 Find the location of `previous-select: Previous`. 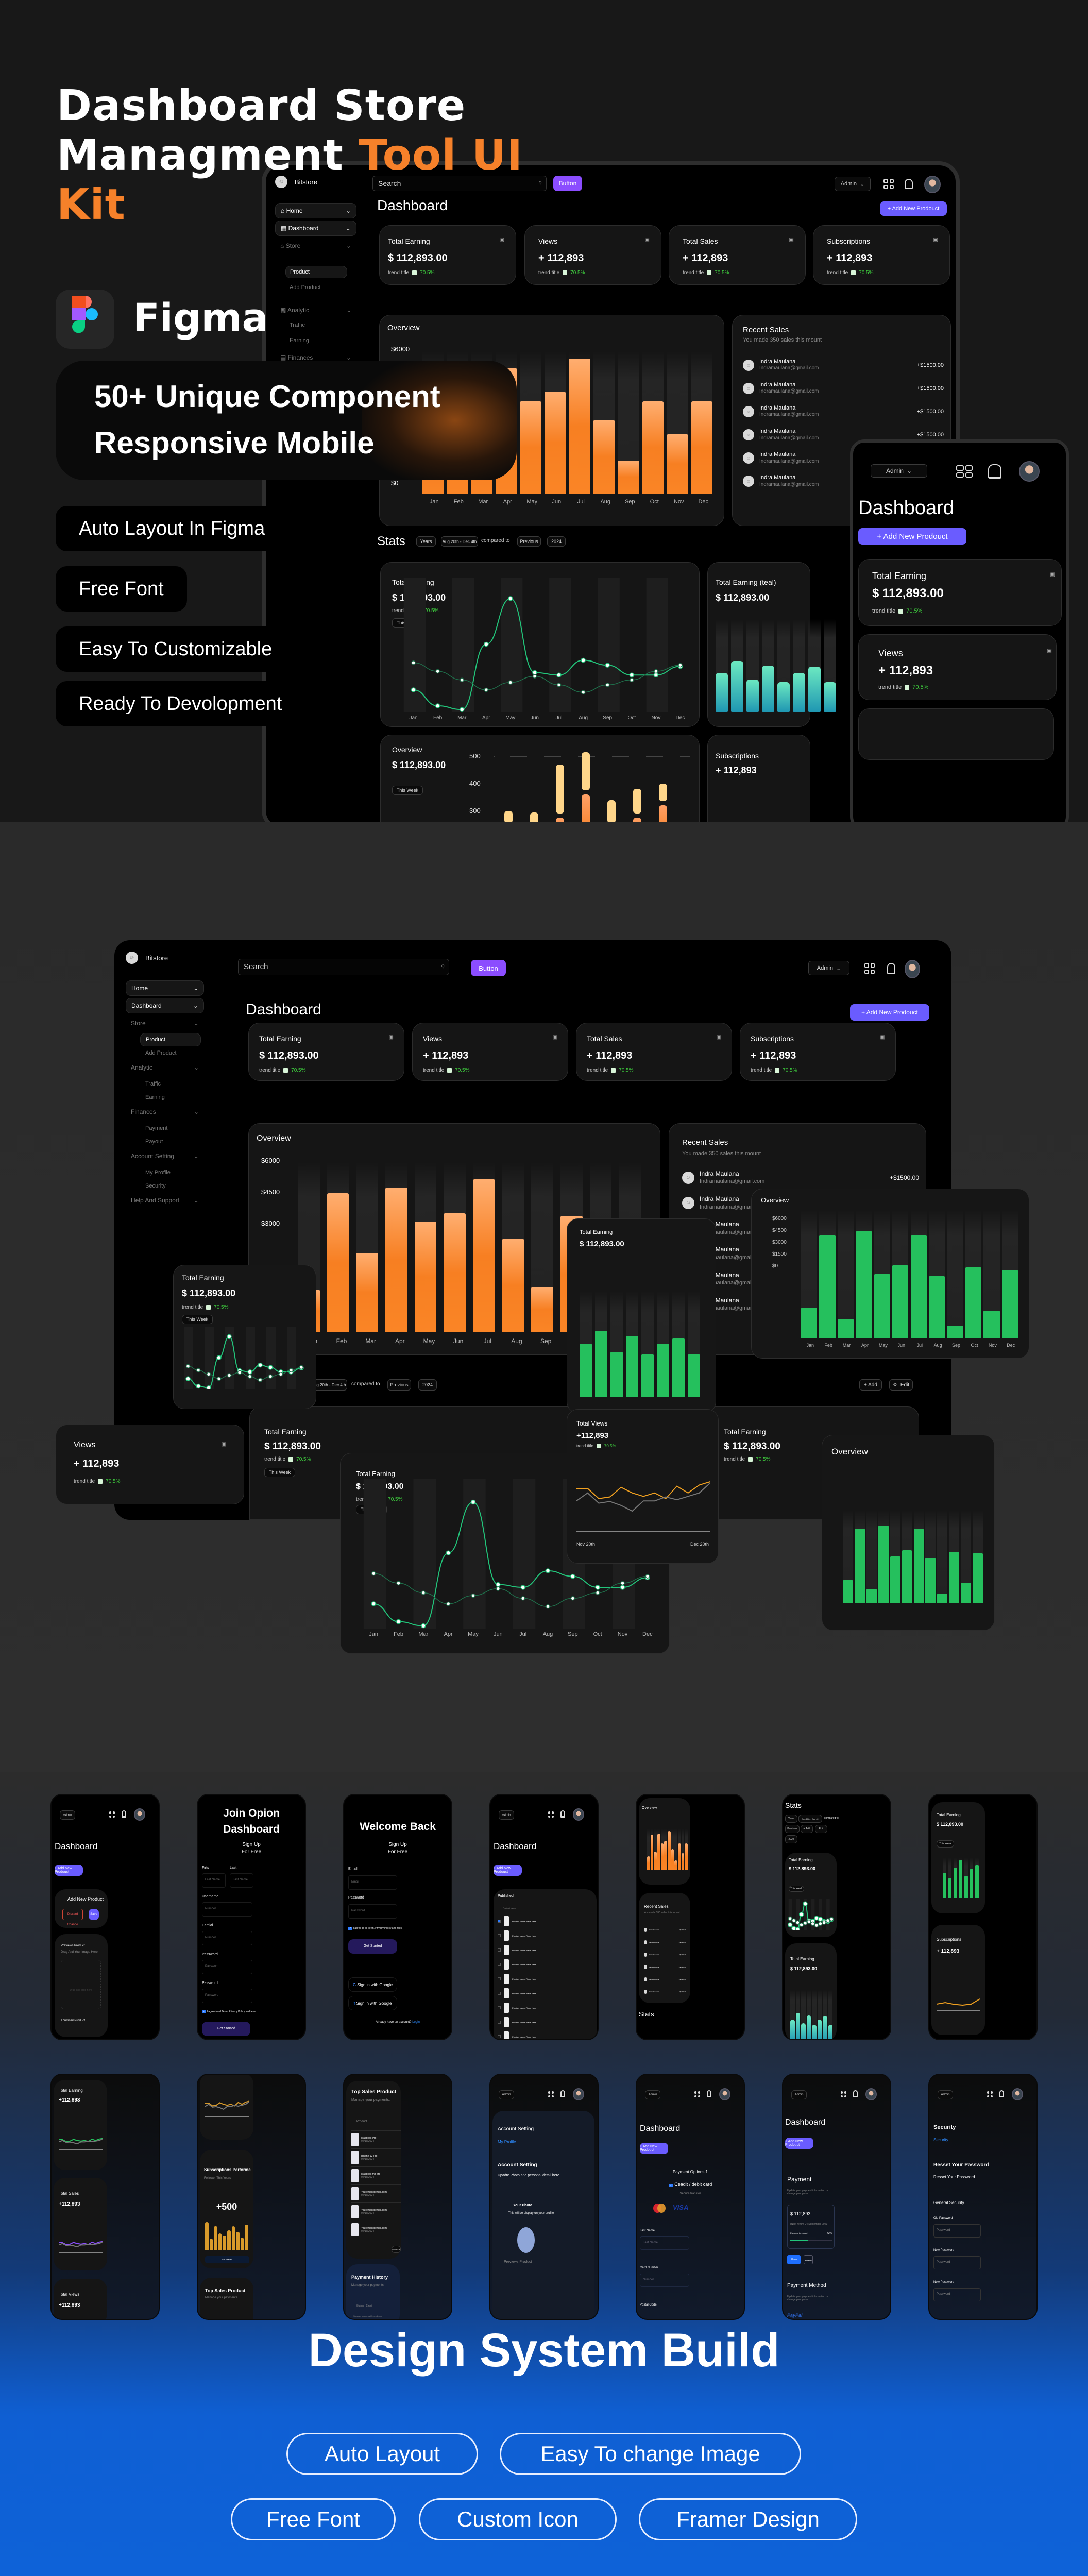

previous-select: Previous is located at coordinates (529, 541).